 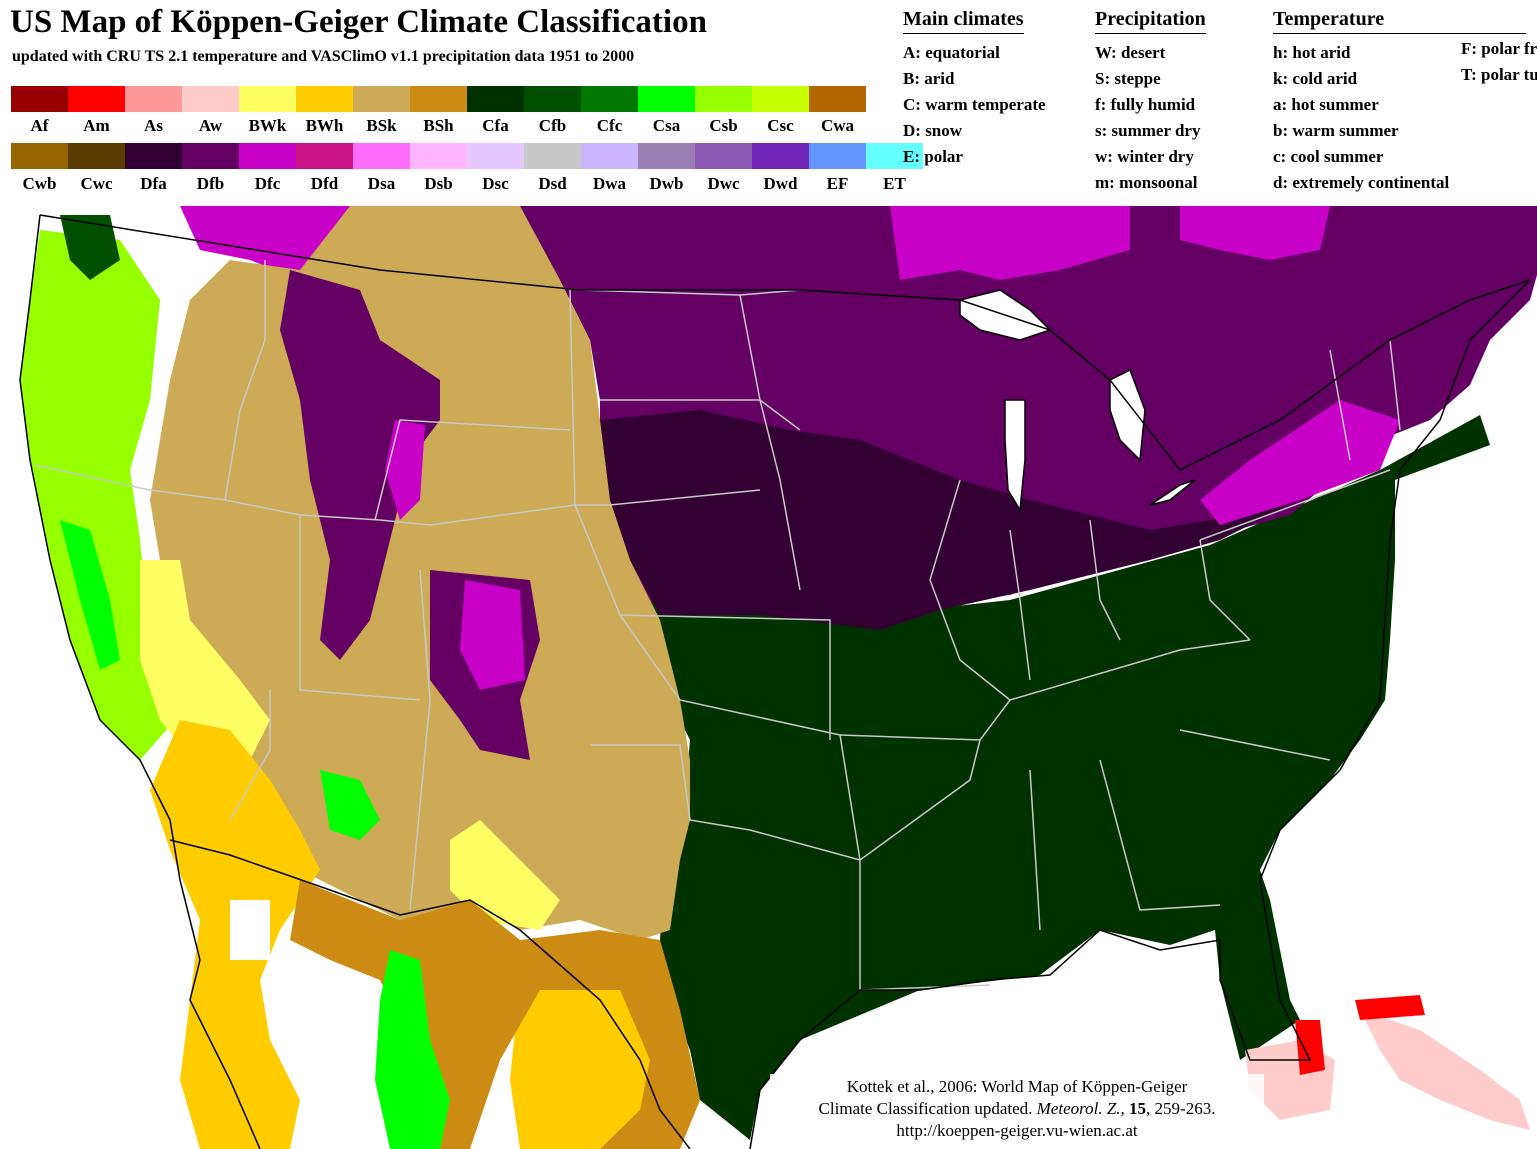 What do you see at coordinates (495, 156) in the screenshot?
I see `legend-swatch-dsc` at bounding box center [495, 156].